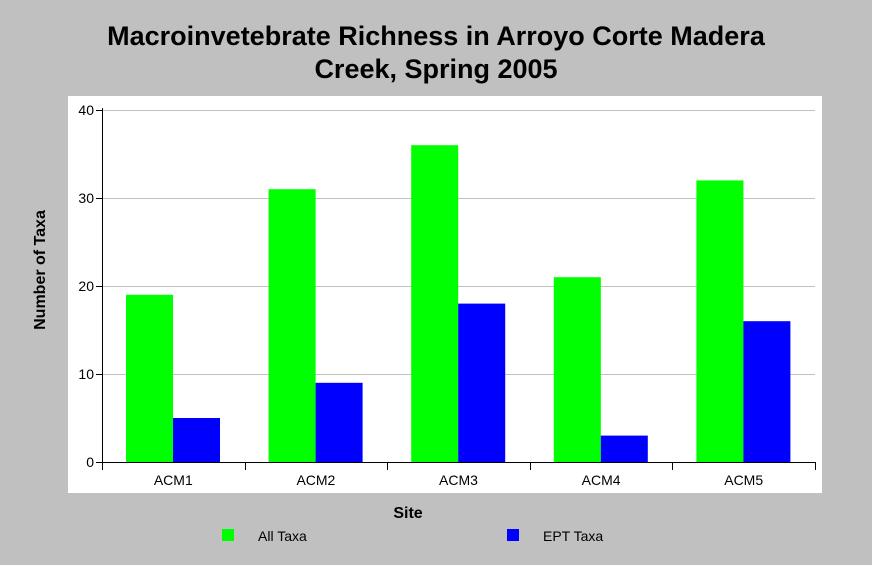 This screenshot has width=872, height=565. I want to click on y-tick-label-10: 10, so click(86, 374).